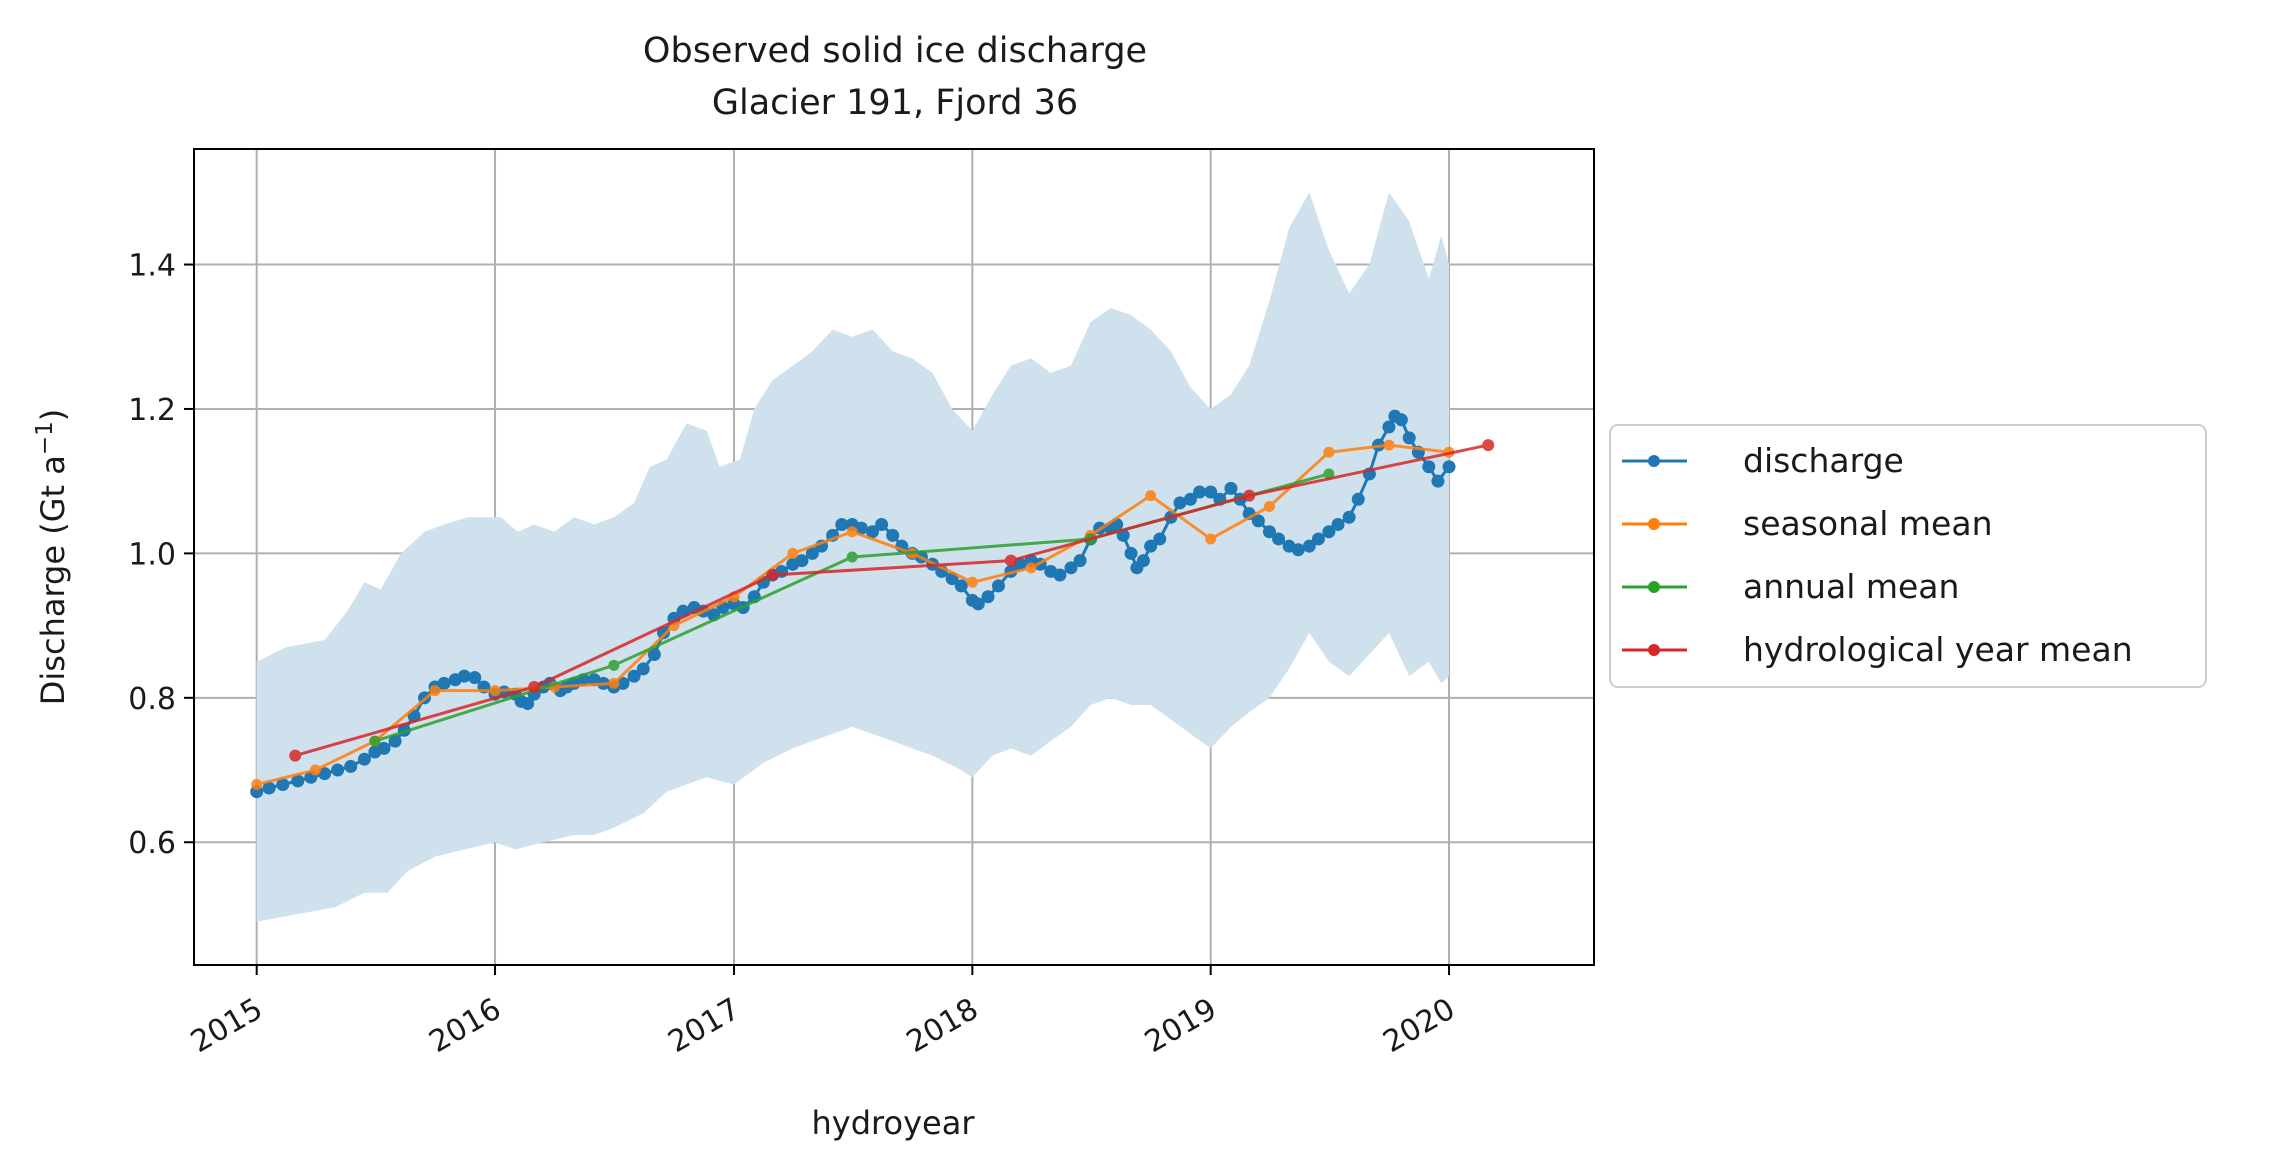  I want to click on y-axis-label-main: Discharge (Gt a, so click(53, 580).